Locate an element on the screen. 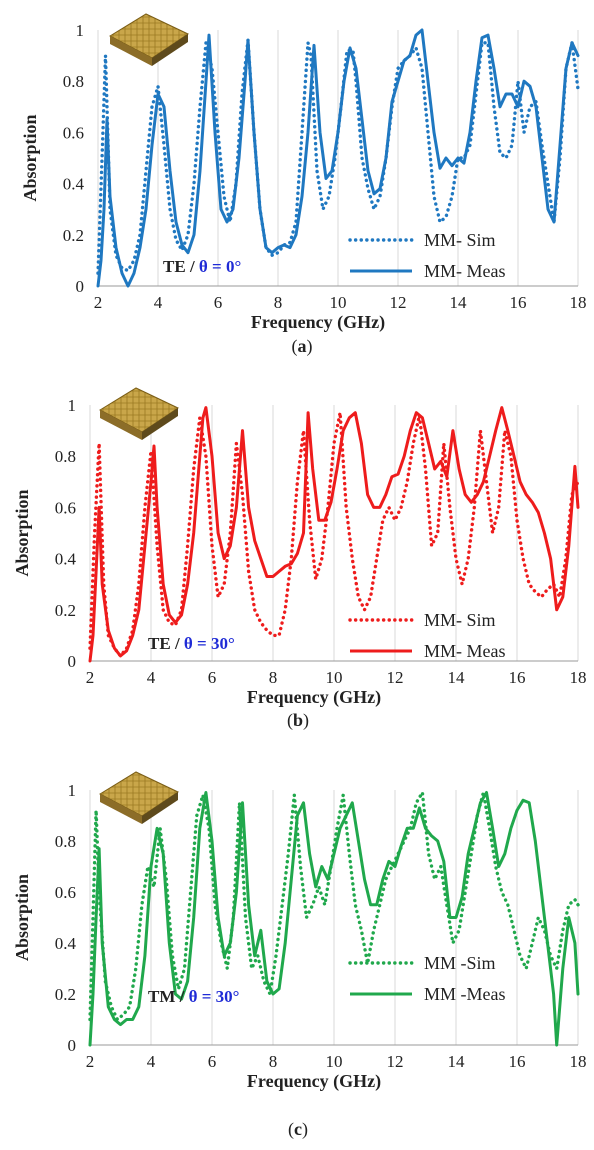 The width and height of the screenshot is (594, 1150). panel-letter: a is located at coordinates (302, 346).